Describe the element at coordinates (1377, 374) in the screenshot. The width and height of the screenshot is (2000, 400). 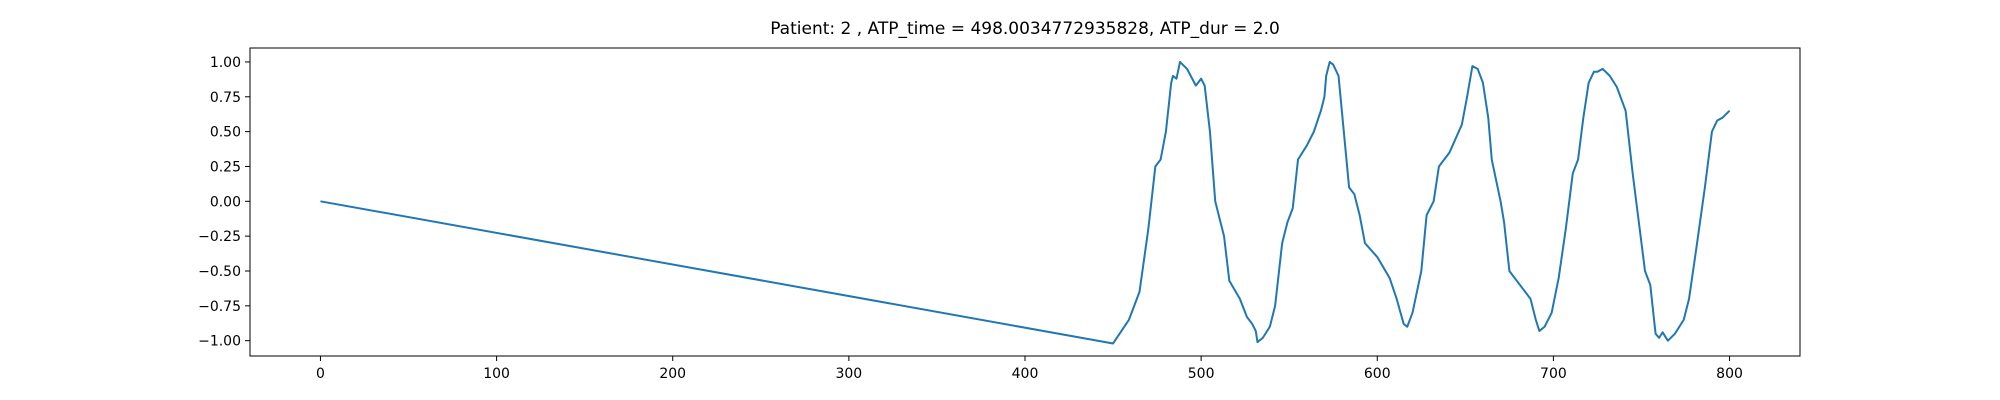
I see `x-tick-label: 600` at that location.